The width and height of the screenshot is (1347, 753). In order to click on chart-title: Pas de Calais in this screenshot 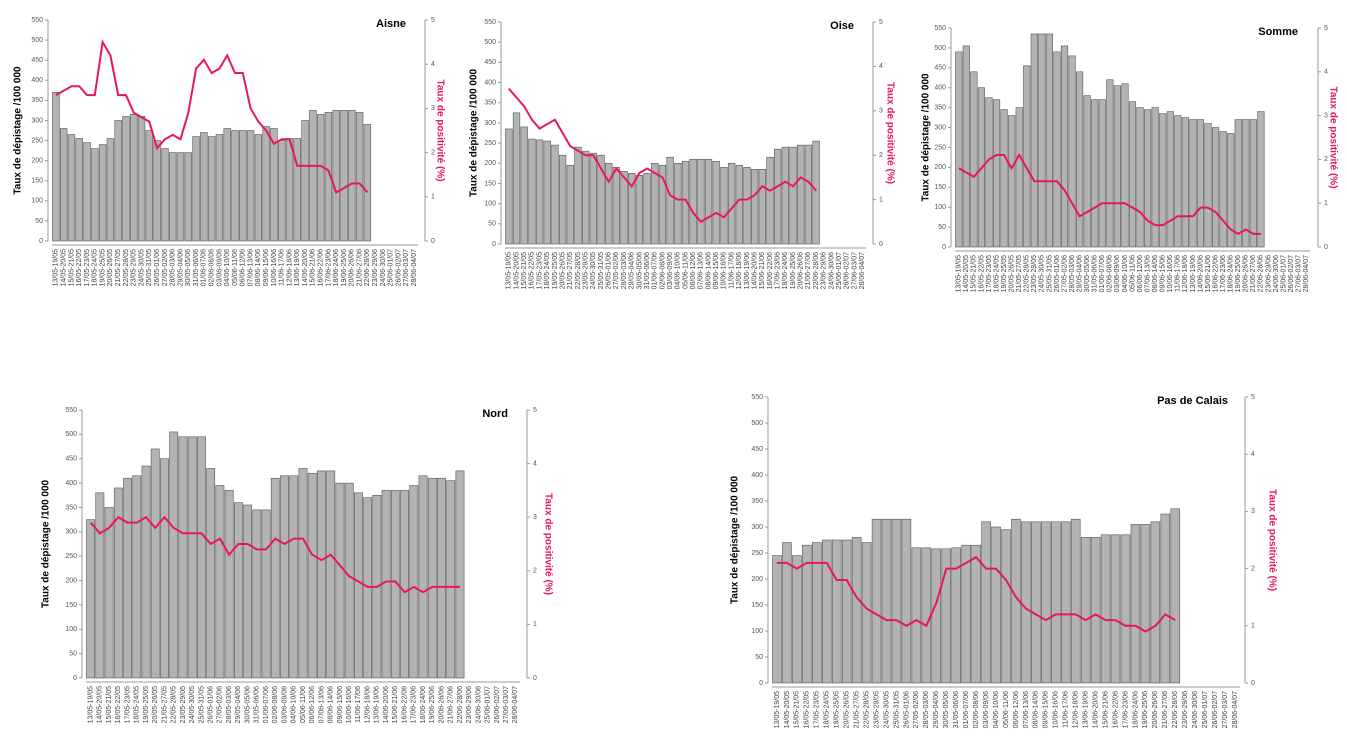, I will do `click(1192, 401)`.